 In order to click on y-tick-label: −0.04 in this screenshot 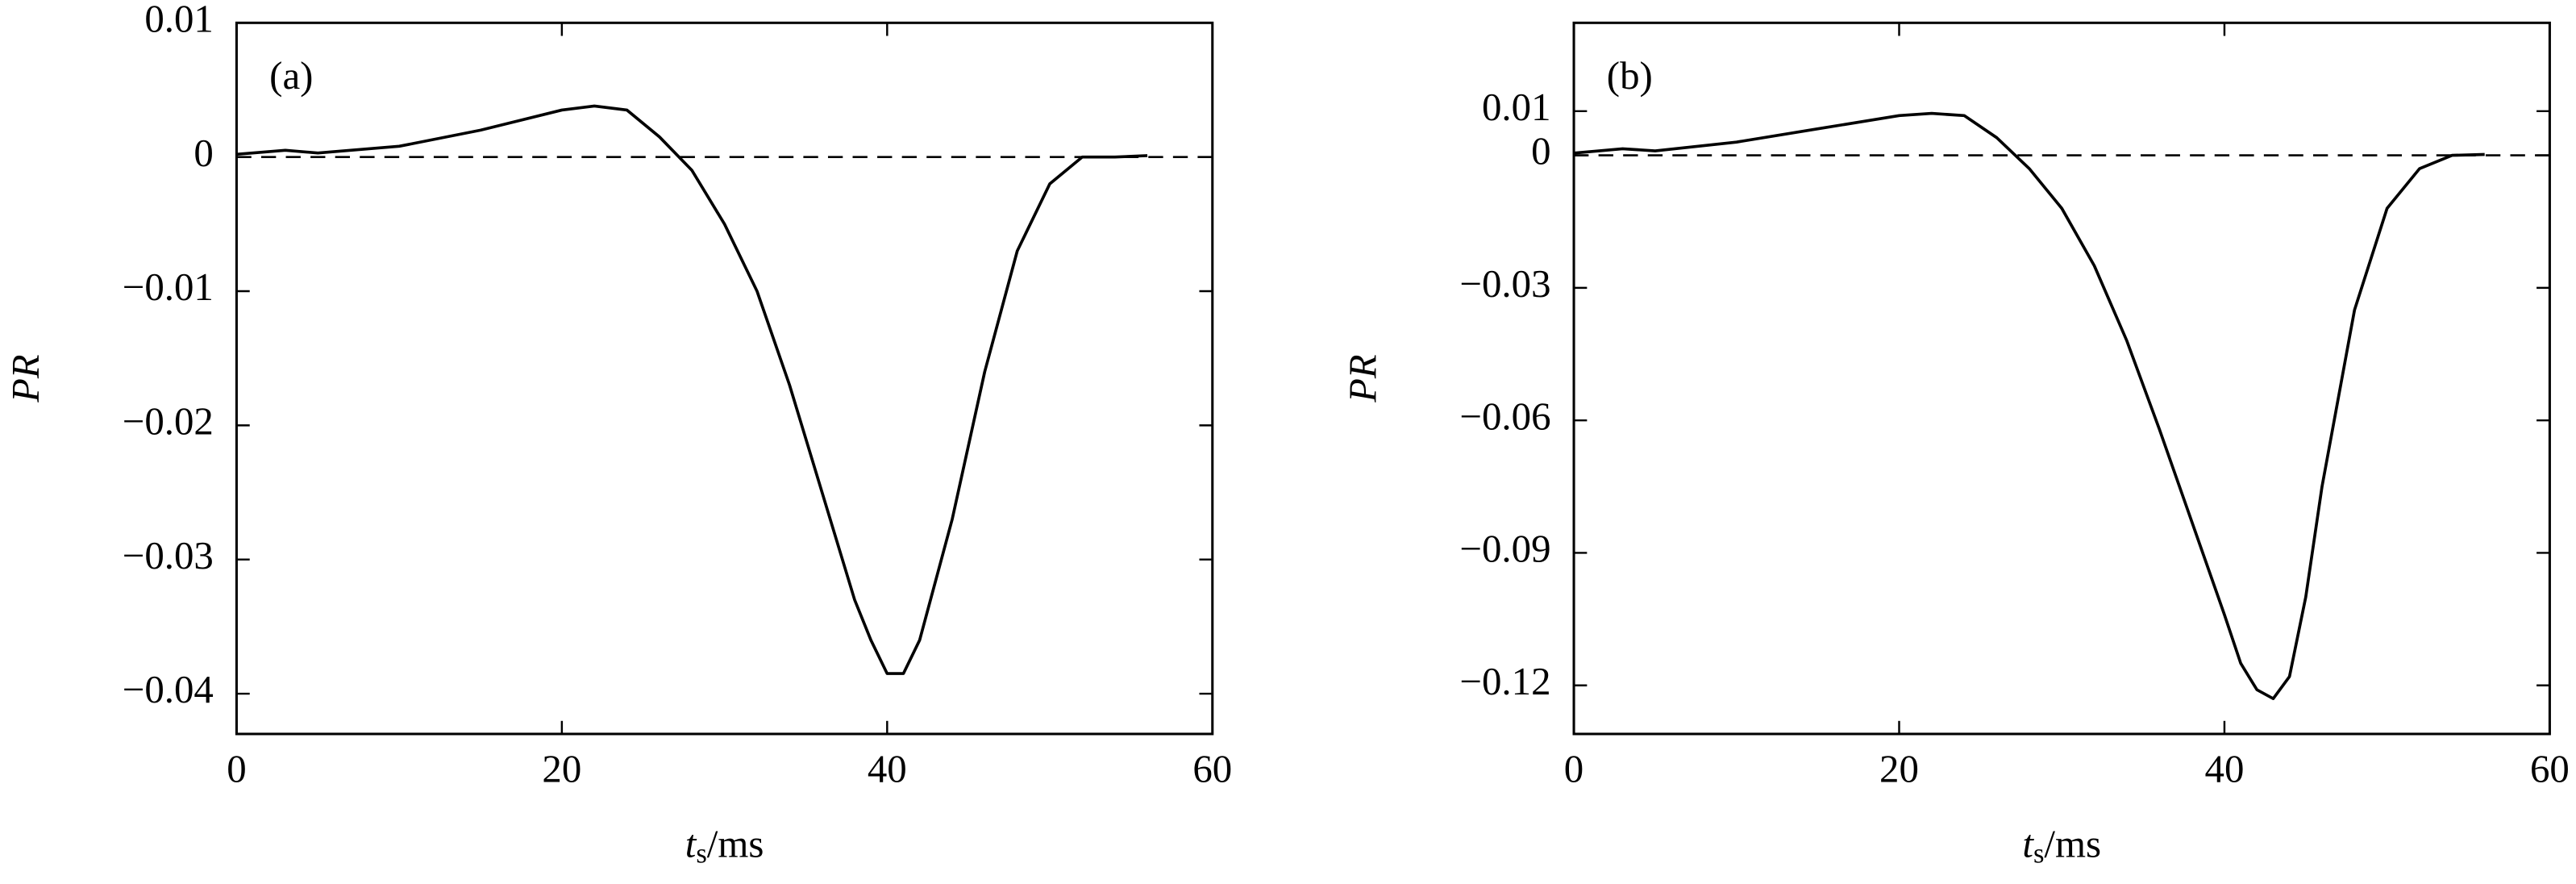, I will do `click(168, 689)`.